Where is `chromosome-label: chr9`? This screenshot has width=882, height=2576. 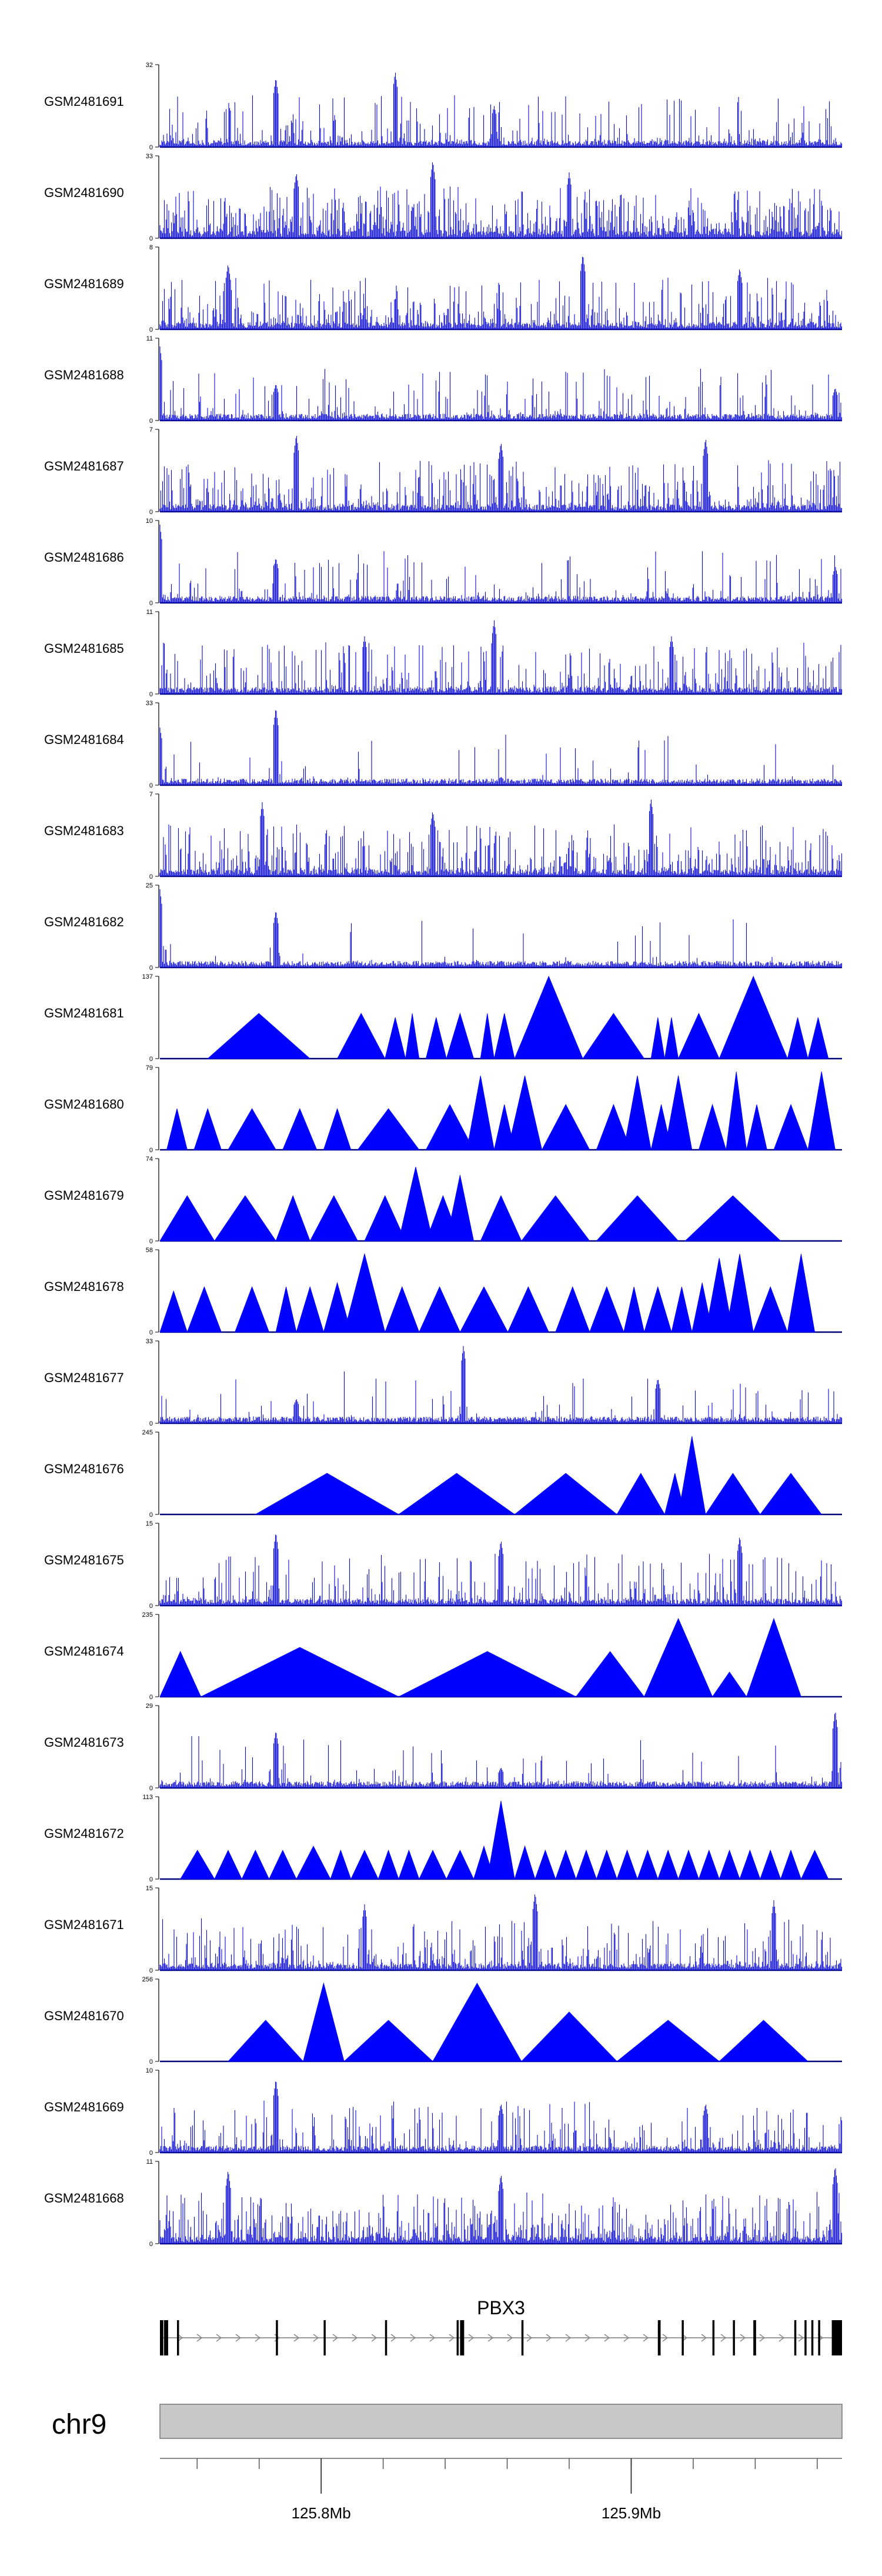 chromosome-label: chr9 is located at coordinates (79, 2424).